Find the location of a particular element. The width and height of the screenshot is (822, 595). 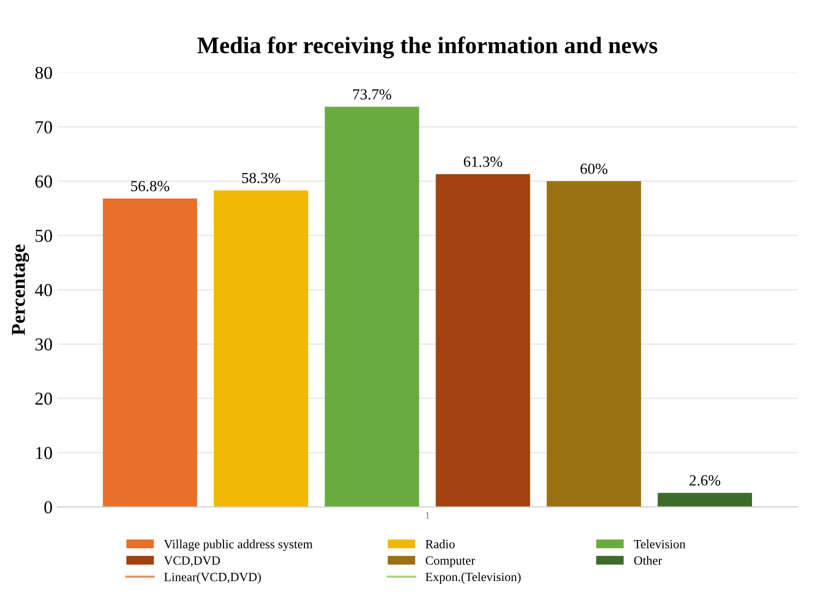

y-tick-label: 0 is located at coordinates (48, 507).